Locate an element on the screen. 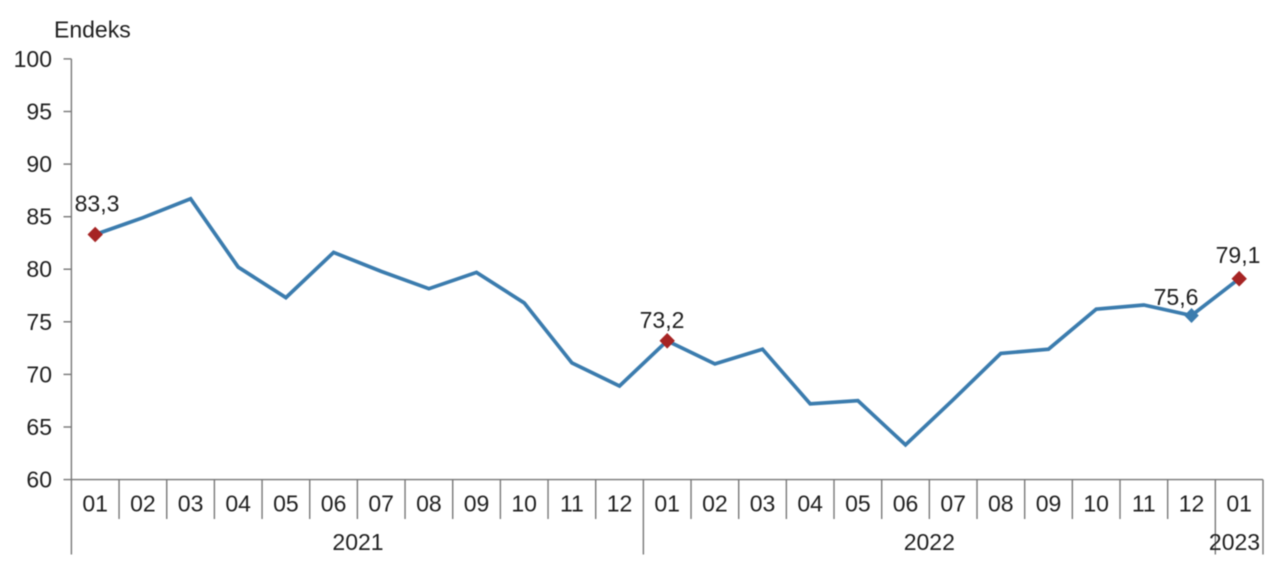 This screenshot has height=573, width=1280. svg-text: Endeks is located at coordinates (92, 30).